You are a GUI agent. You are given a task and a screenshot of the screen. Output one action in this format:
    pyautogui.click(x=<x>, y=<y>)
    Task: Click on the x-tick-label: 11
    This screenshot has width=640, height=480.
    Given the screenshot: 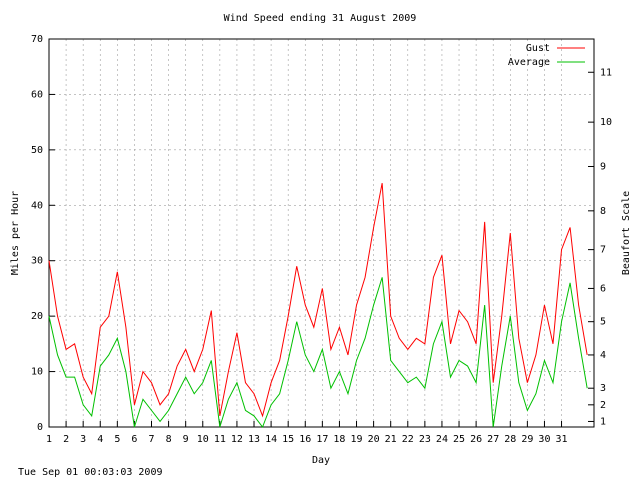 What is the action you would take?
    pyautogui.click(x=220, y=439)
    